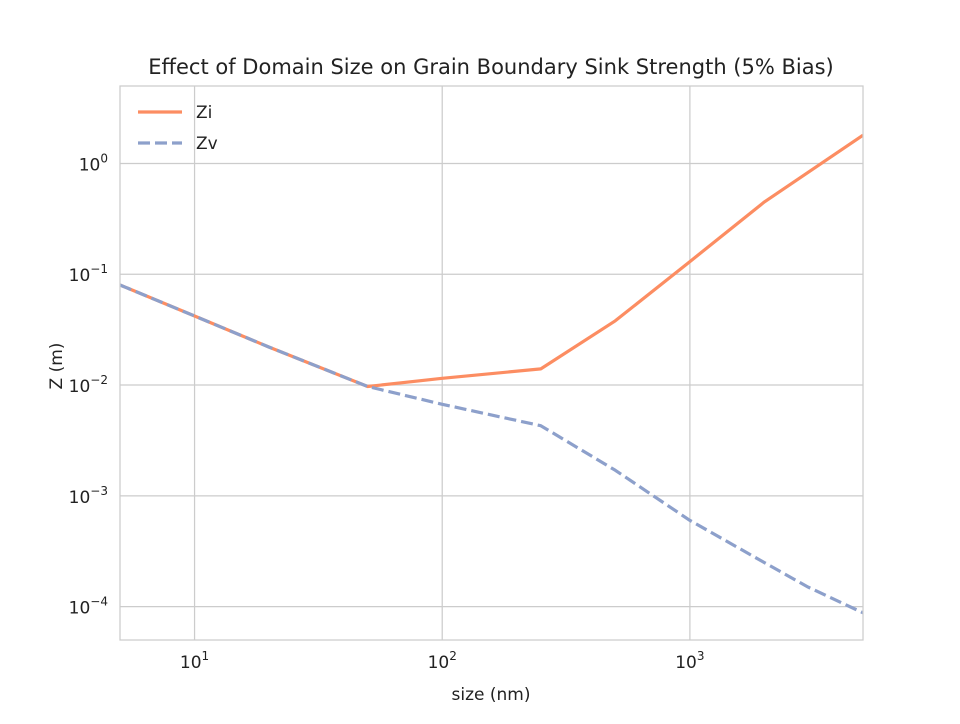 The width and height of the screenshot is (960, 724). What do you see at coordinates (88, 607) in the screenshot?
I see `y-tick-label-0: 10⁻⁴` at bounding box center [88, 607].